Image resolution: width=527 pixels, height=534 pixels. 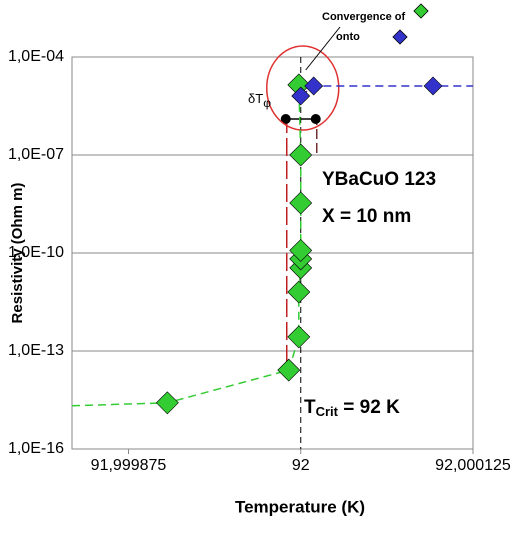 I want to click on x-tick-label: 92,000125, so click(x=473, y=465).